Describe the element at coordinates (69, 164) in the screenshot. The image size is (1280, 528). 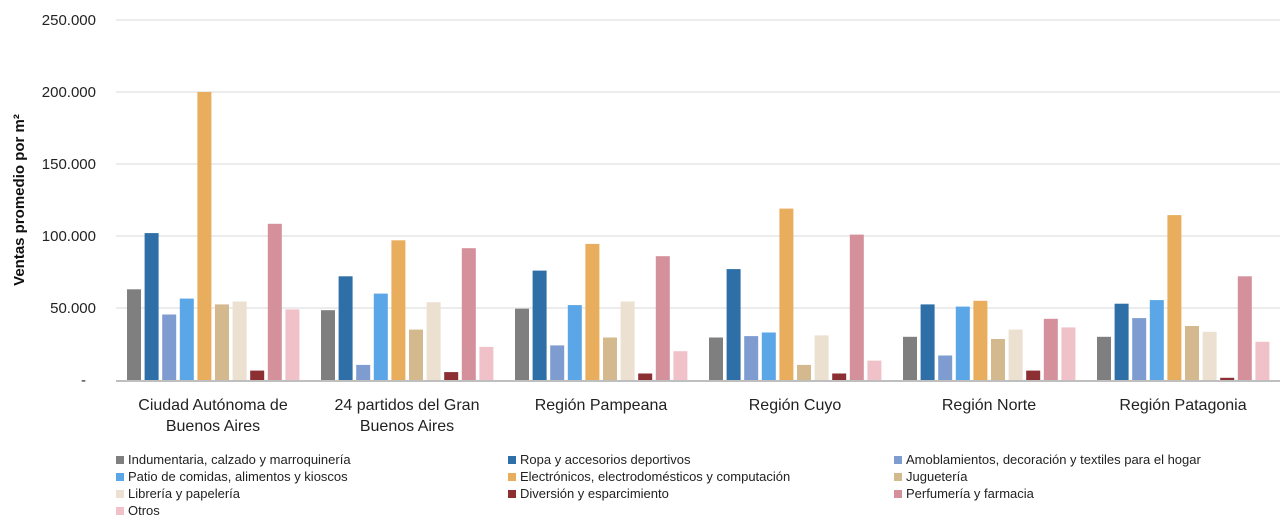
I see `y-tick-label: 150.000` at that location.